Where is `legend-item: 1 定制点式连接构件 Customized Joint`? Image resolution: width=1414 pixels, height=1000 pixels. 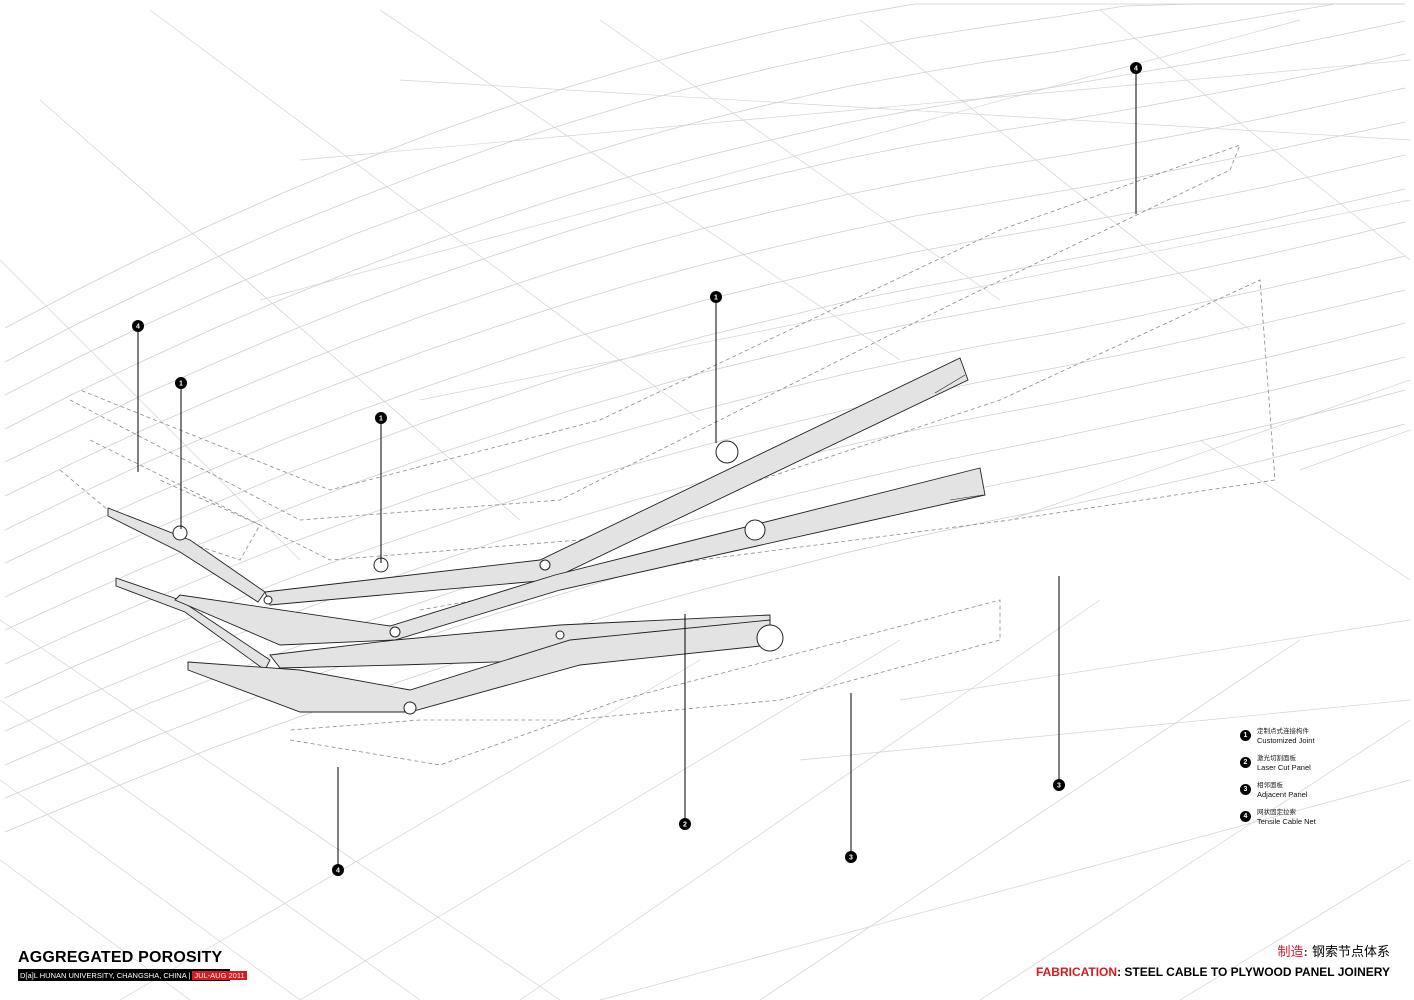
legend-item: 1 定制点式连接构件 Customized Joint is located at coordinates (1315, 736).